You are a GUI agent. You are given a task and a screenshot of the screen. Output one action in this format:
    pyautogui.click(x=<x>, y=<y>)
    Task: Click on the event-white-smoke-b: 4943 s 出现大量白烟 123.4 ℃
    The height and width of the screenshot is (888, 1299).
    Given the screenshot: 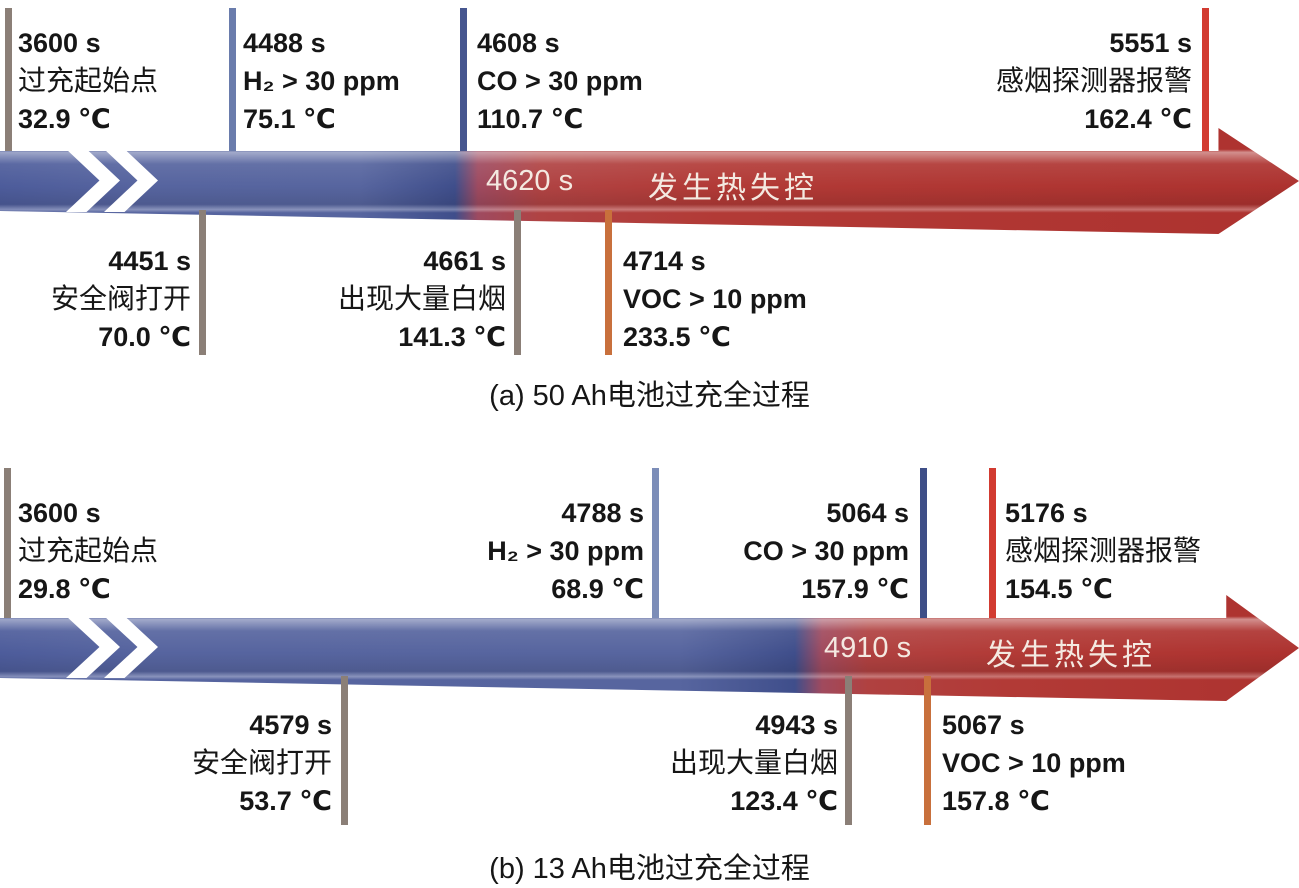 What is the action you would take?
    pyautogui.click(x=754, y=763)
    